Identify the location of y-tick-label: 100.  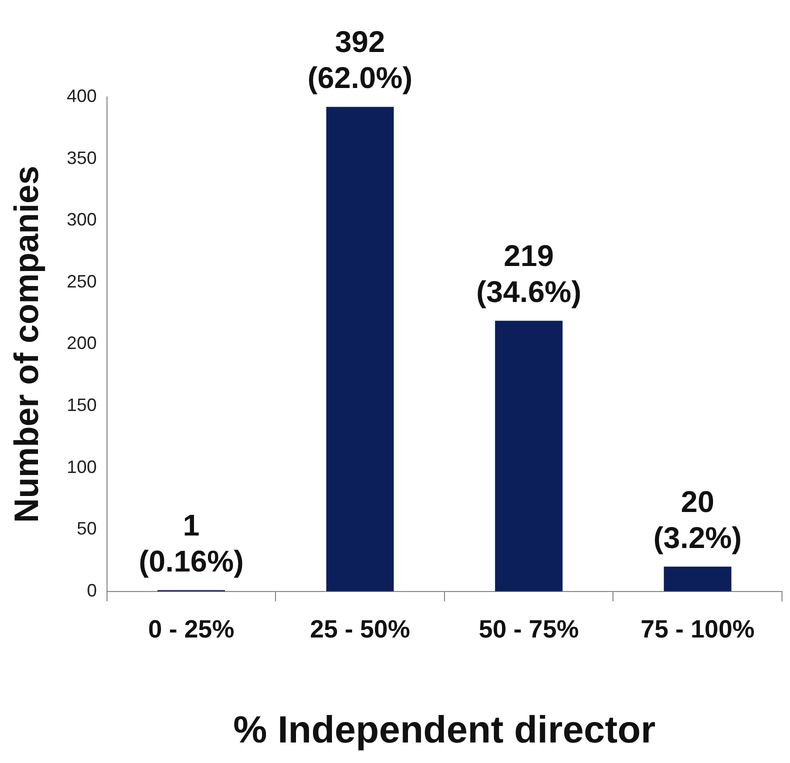
(81, 466).